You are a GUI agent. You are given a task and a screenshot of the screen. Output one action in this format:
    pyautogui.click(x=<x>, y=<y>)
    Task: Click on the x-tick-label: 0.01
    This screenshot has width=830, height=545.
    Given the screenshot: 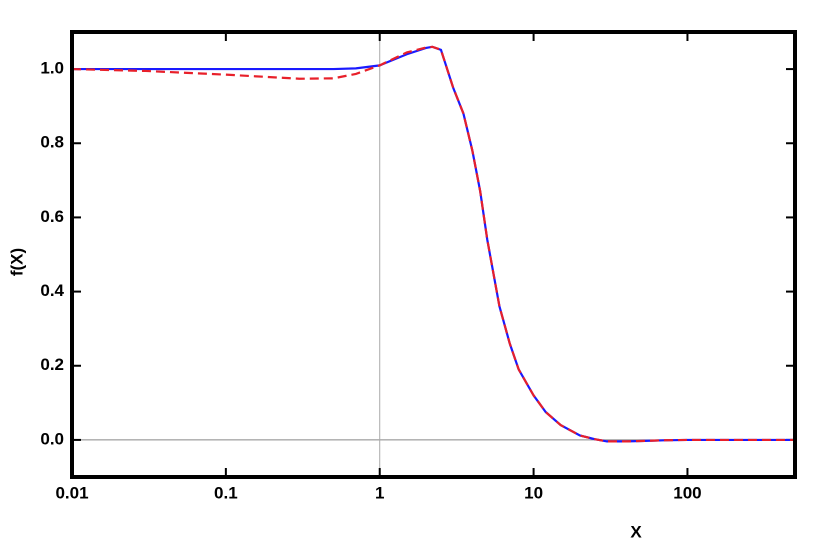 What is the action you would take?
    pyautogui.click(x=71, y=492)
    